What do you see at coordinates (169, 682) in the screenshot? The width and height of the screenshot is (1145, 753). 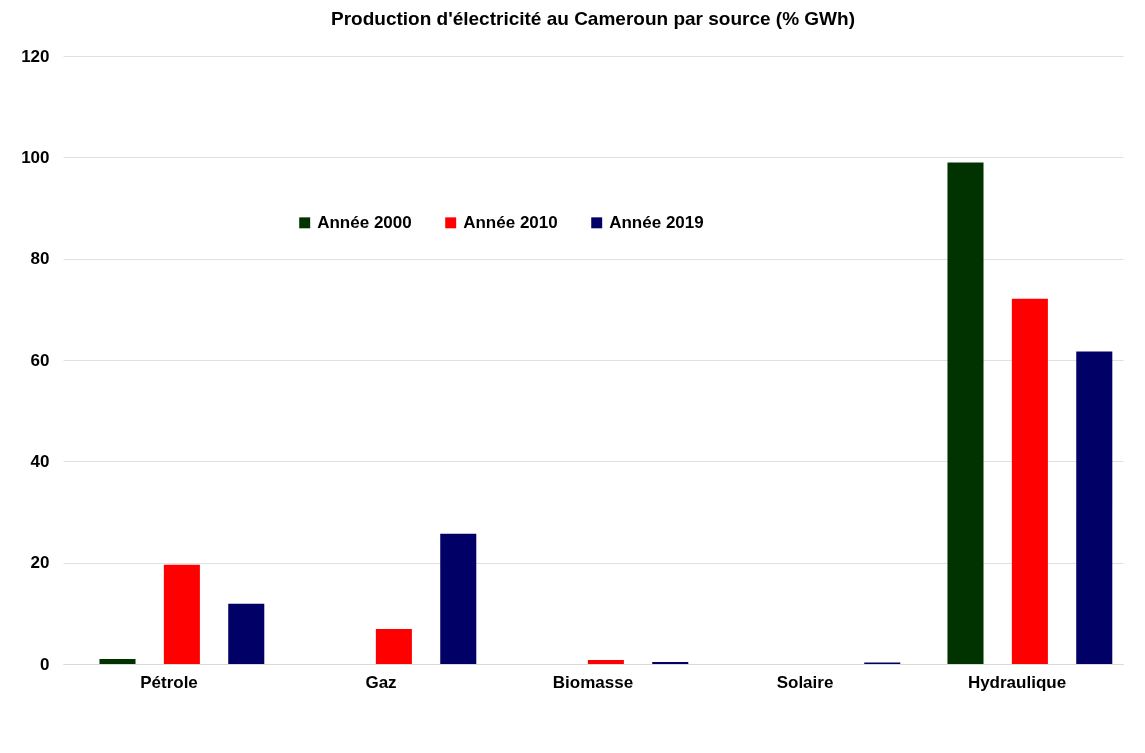 I see `x-tick-label: Pétrole` at bounding box center [169, 682].